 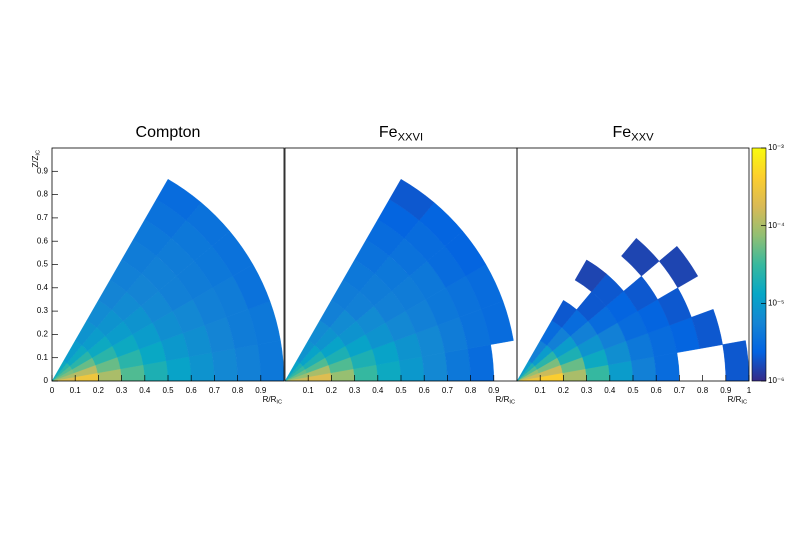 I want to click on y-tick-label: 0.1, so click(x=43, y=357).